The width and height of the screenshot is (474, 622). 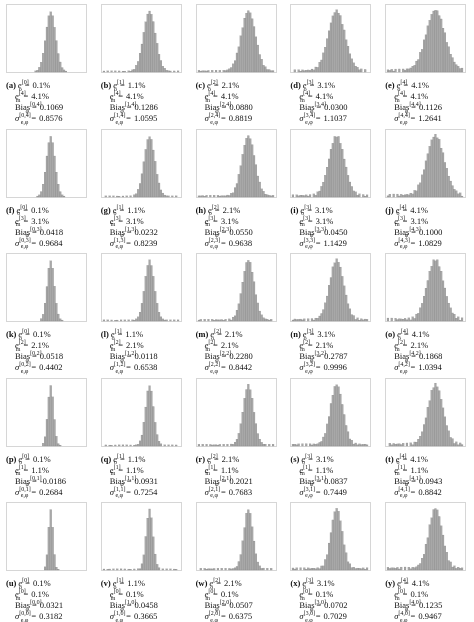 I want to click on caption-line: σ[3,0]e,φ = 0.7029, so click(x=318, y=616).